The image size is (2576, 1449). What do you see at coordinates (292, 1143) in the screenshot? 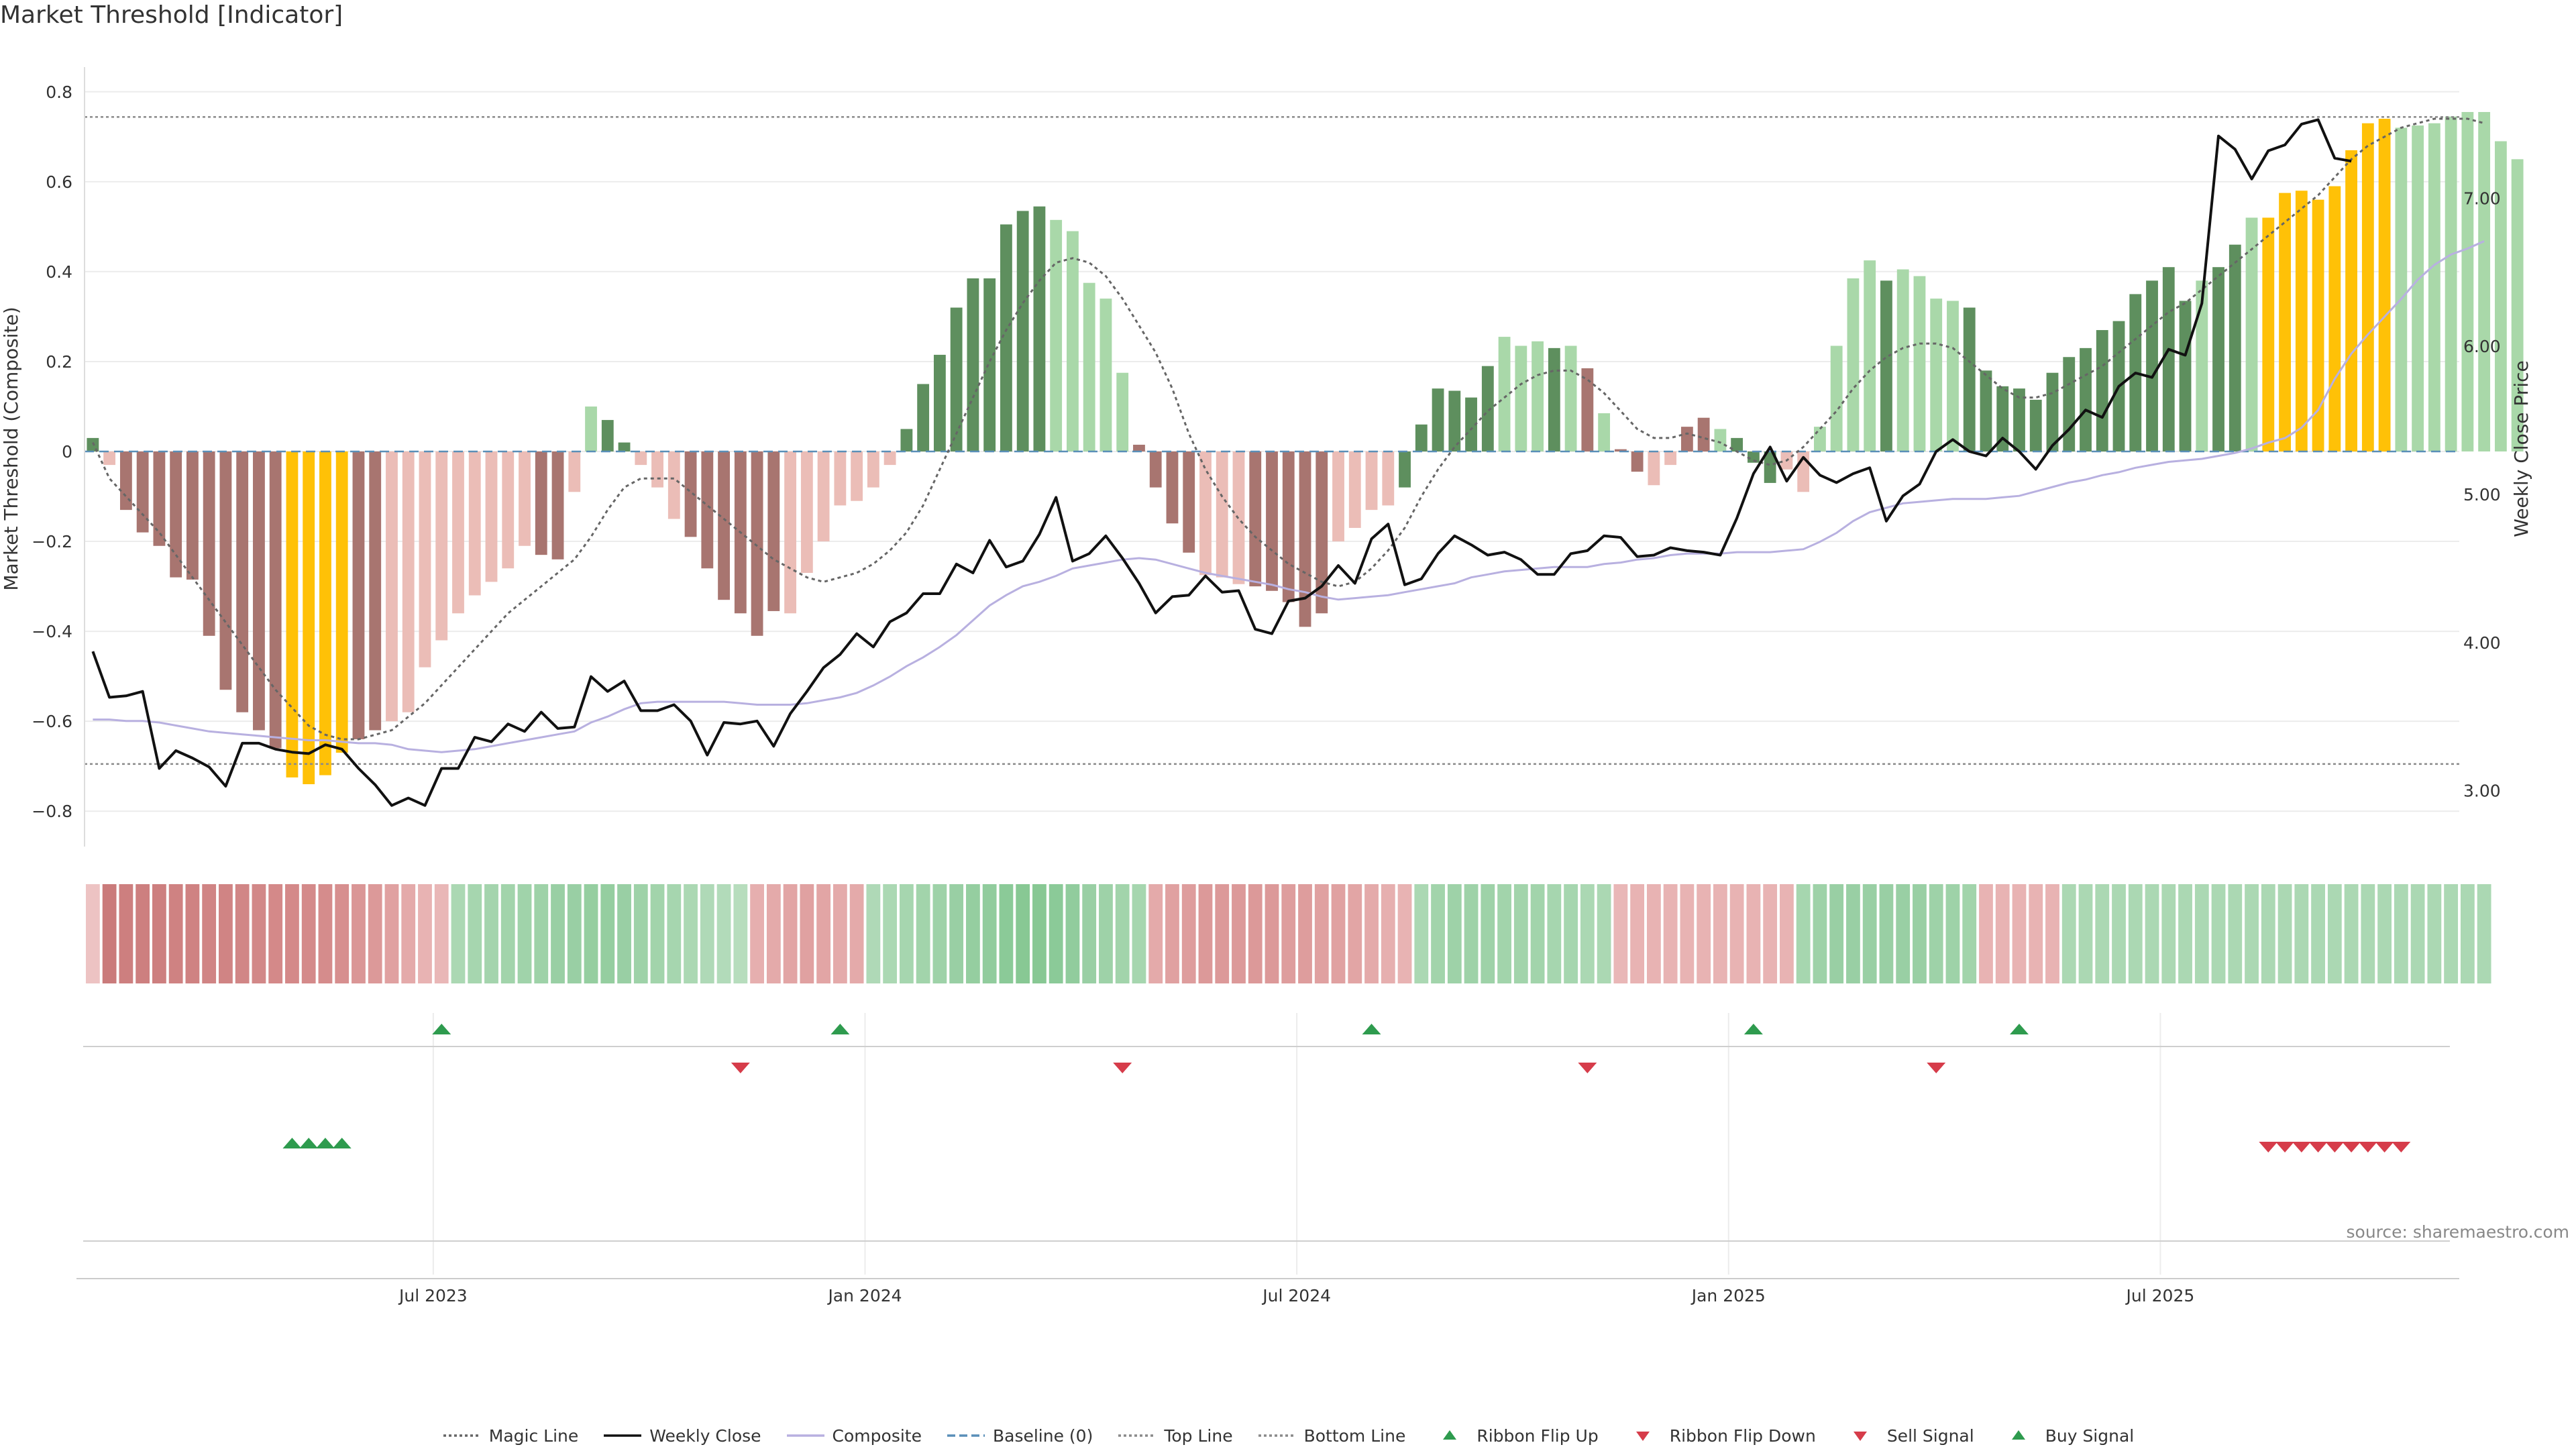
I see `buy-signal-marker` at bounding box center [292, 1143].